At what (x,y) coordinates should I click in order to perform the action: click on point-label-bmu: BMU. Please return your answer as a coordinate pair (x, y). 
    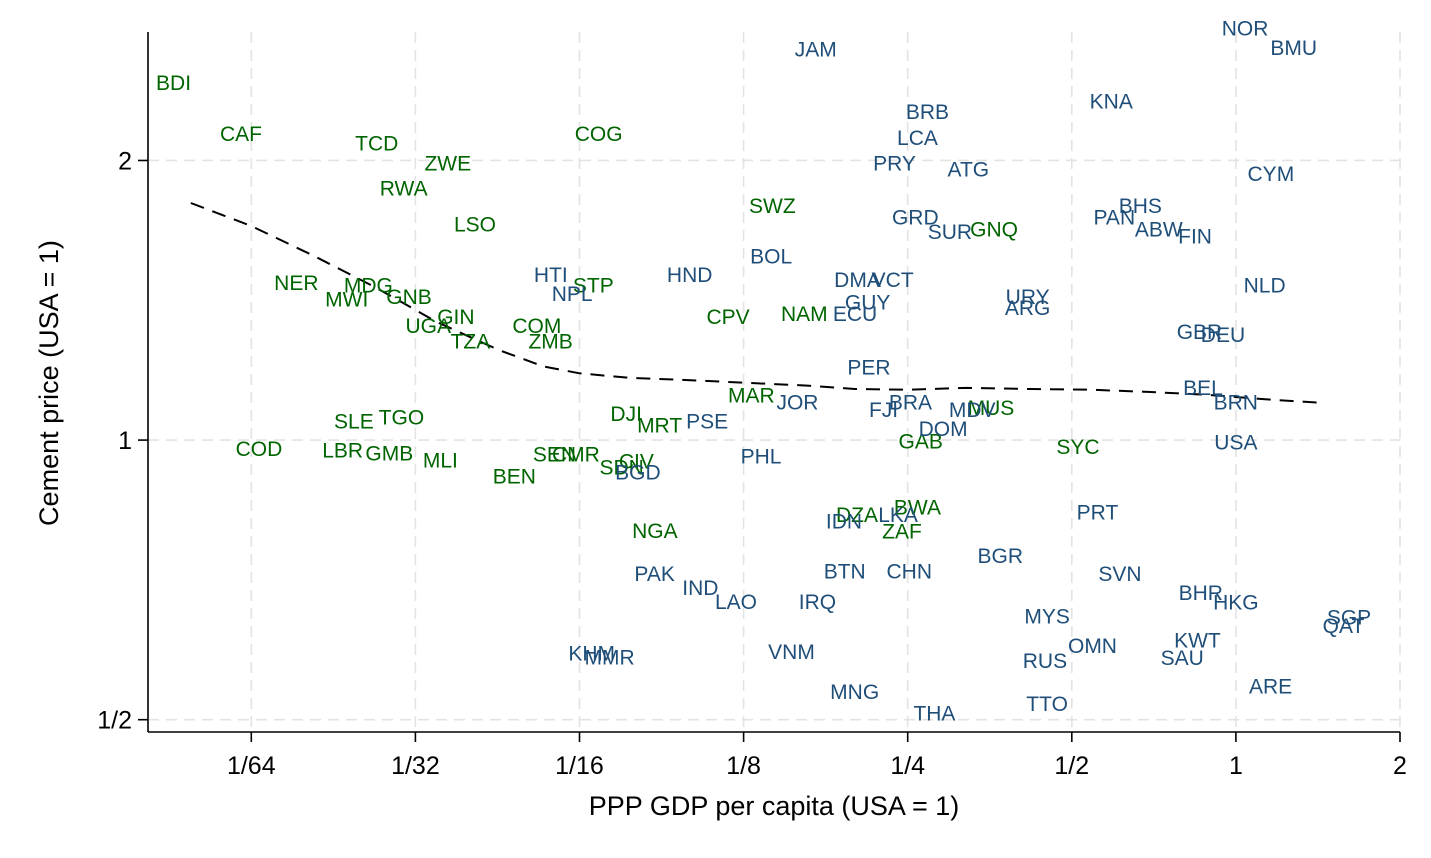
    Looking at the image, I should click on (1293, 48).